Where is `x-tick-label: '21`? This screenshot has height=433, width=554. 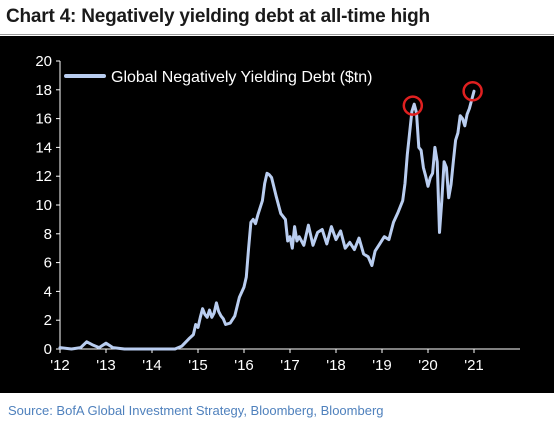 x-tick-label: '21 is located at coordinates (474, 365).